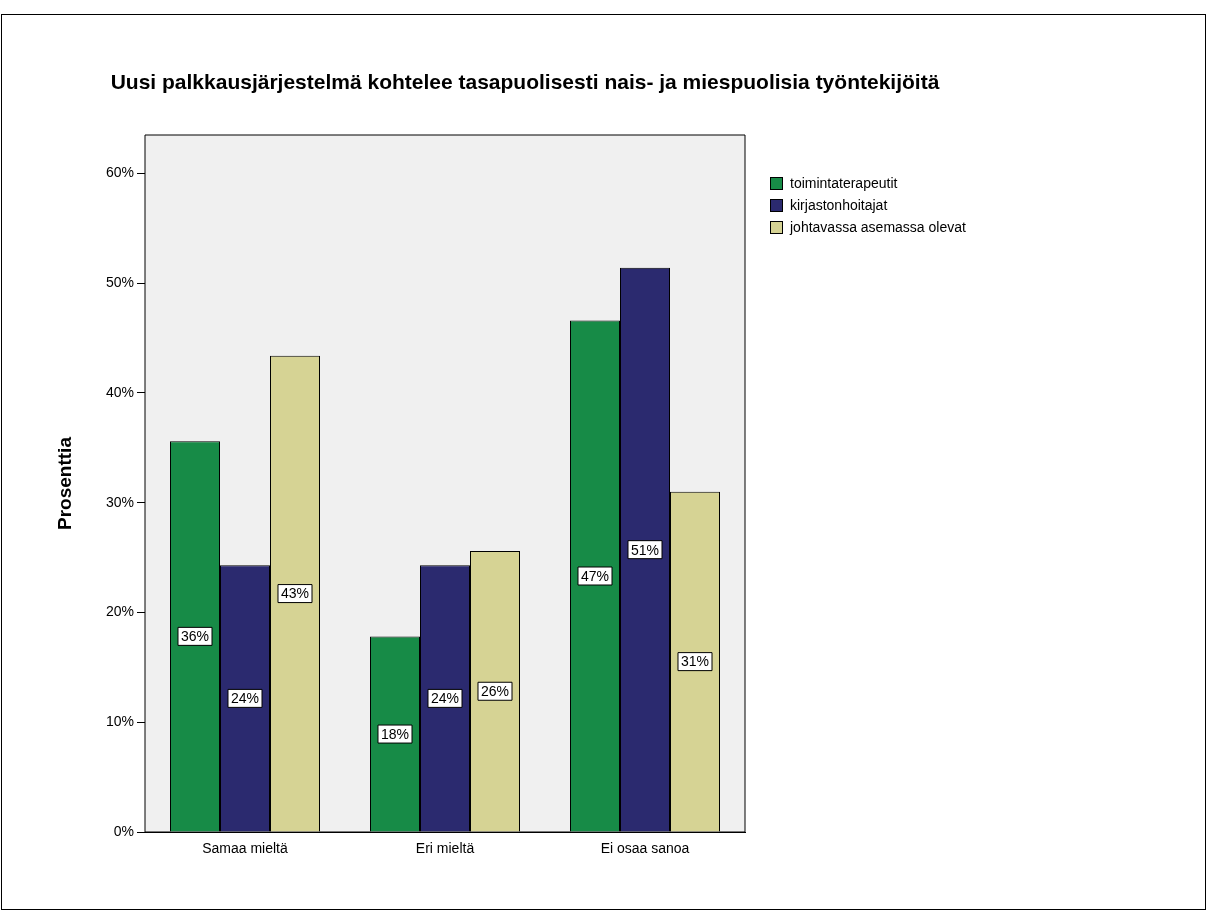 This screenshot has height=914, width=1210. What do you see at coordinates (495, 691) in the screenshot?
I see `data-label: 26%` at bounding box center [495, 691].